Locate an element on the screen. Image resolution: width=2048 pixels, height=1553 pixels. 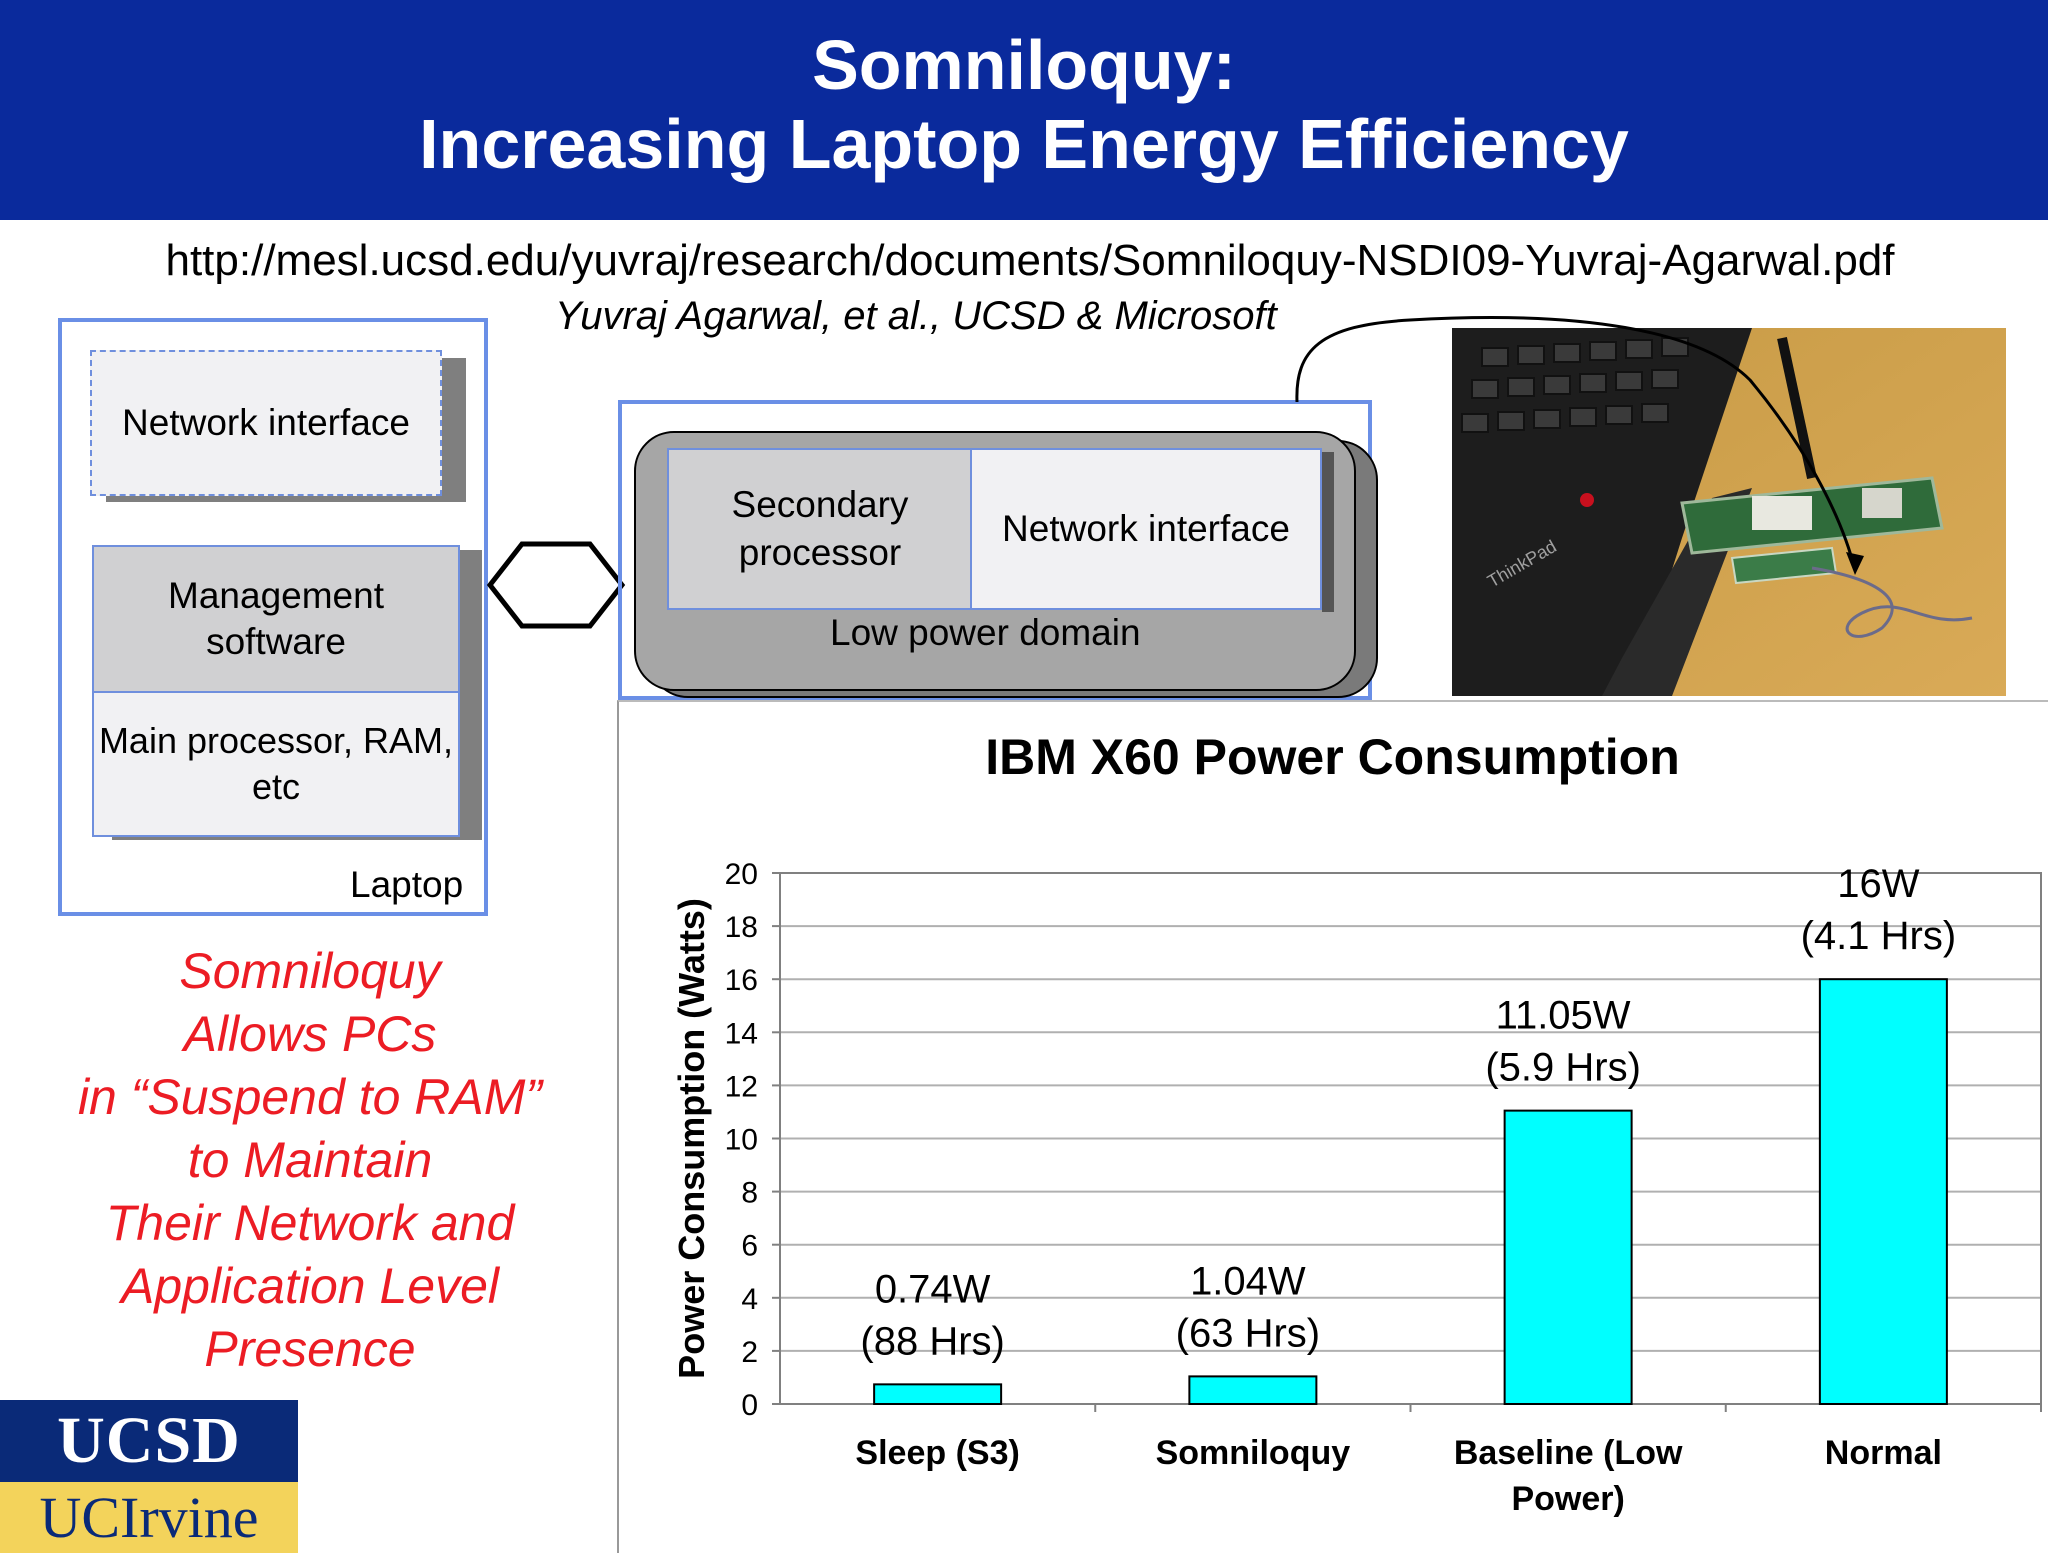
laptop-label: Laptop is located at coordinates (407, 884).